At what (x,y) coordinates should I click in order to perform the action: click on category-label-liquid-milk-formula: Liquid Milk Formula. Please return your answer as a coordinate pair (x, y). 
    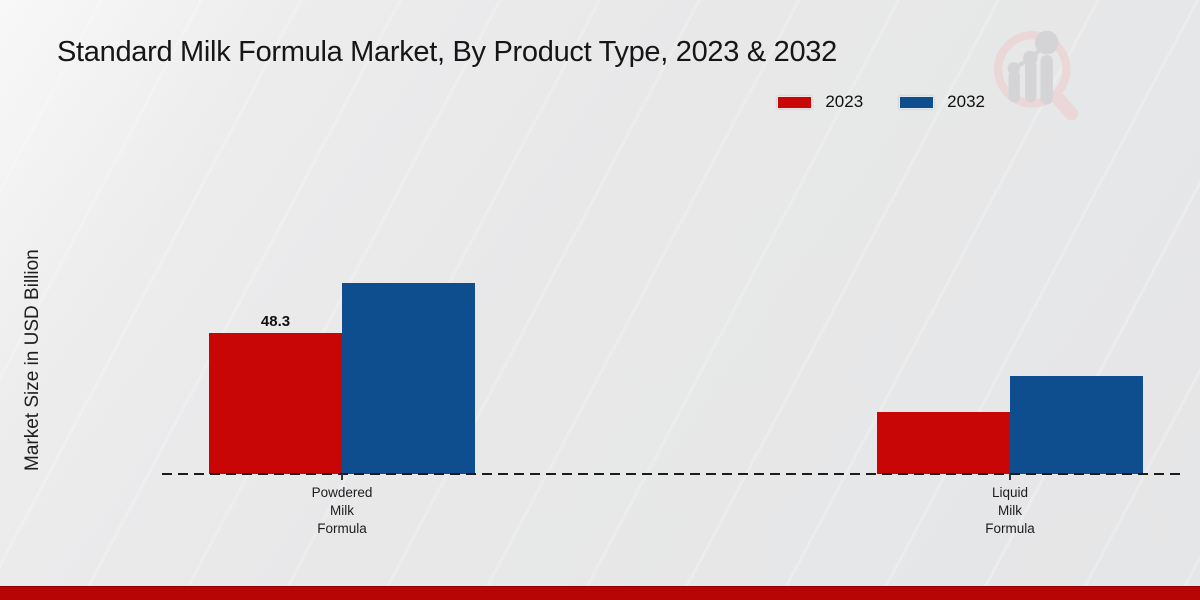
    Looking at the image, I should click on (1010, 511).